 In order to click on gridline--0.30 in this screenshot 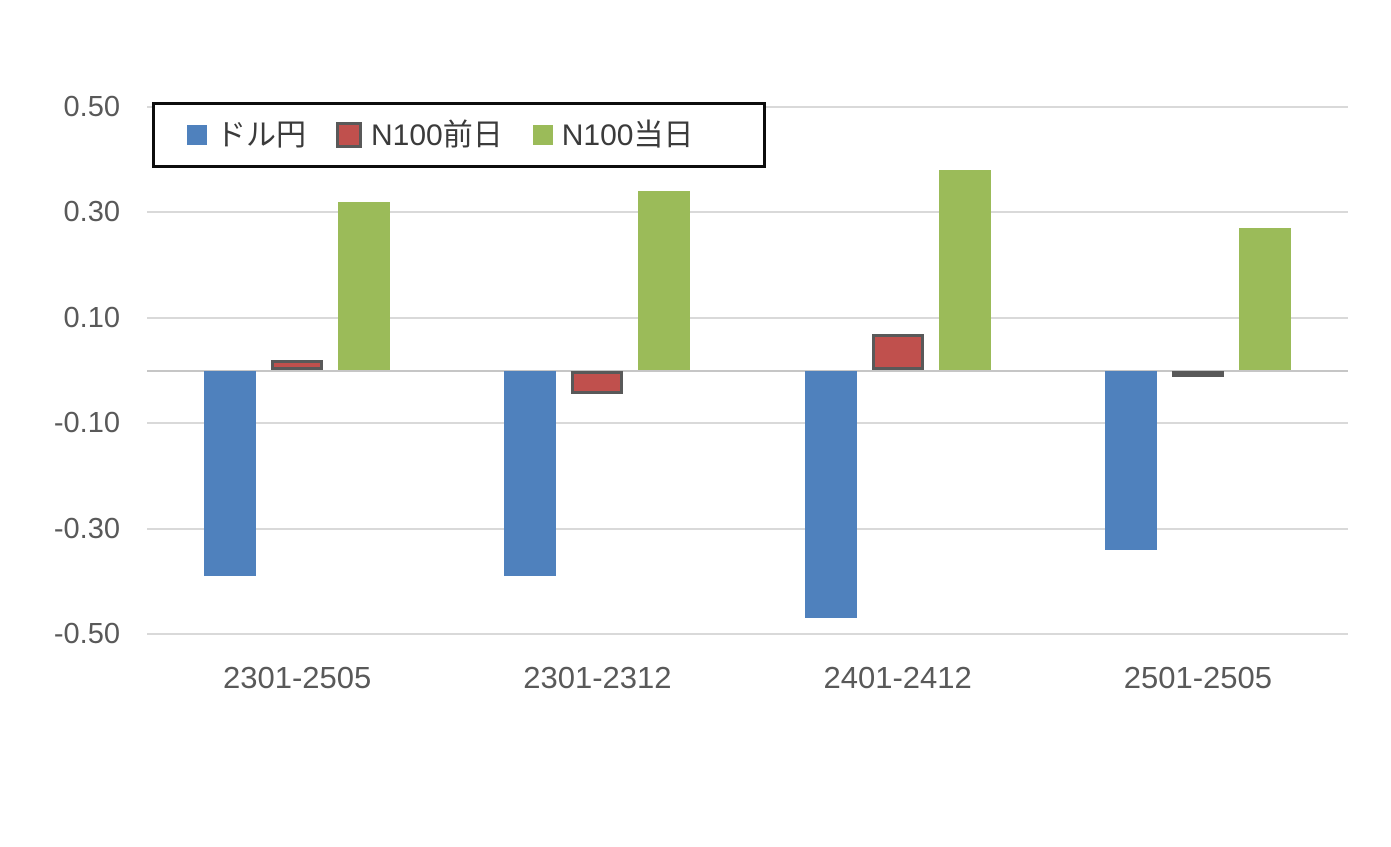, I will do `click(747, 528)`.